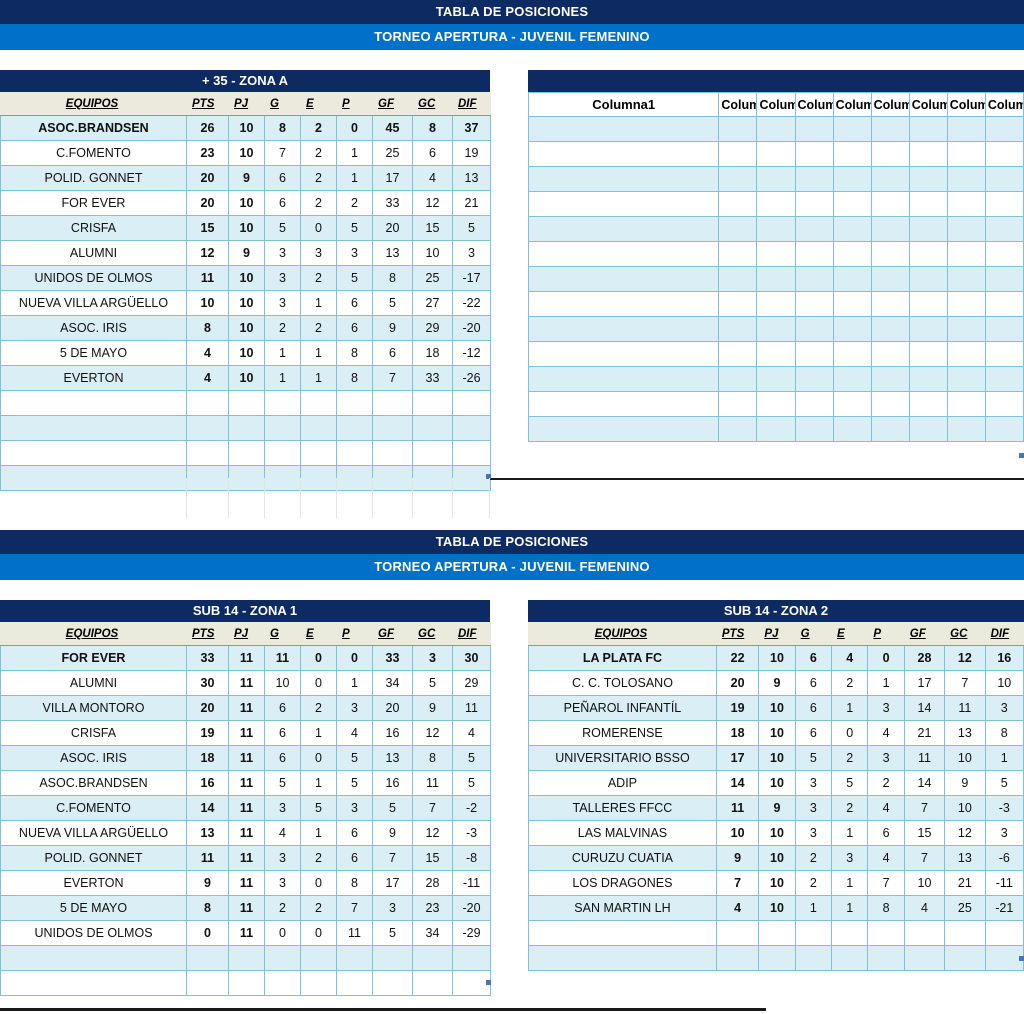 This screenshot has height=1014, width=1024. Describe the element at coordinates (623, 104) in the screenshot. I see `columna-col-header-1: Columna1` at that location.